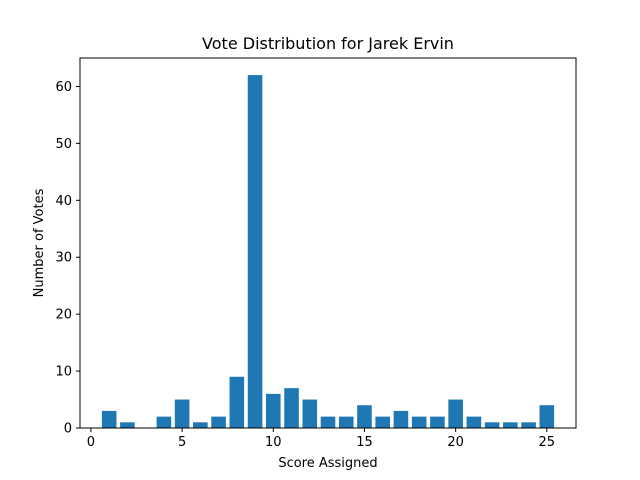 The width and height of the screenshot is (640, 480). Describe the element at coordinates (273, 442) in the screenshot. I see `x-tick-label: 10` at that location.